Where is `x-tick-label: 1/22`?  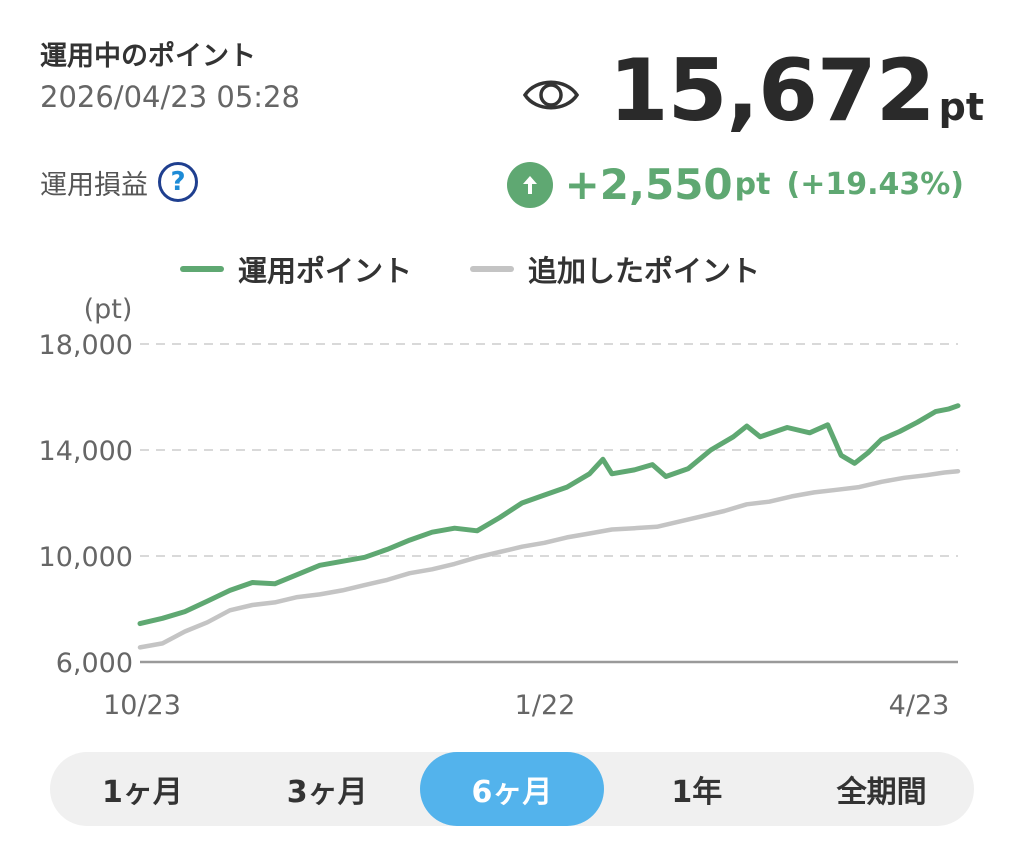 x-tick-label: 1/22 is located at coordinates (545, 705).